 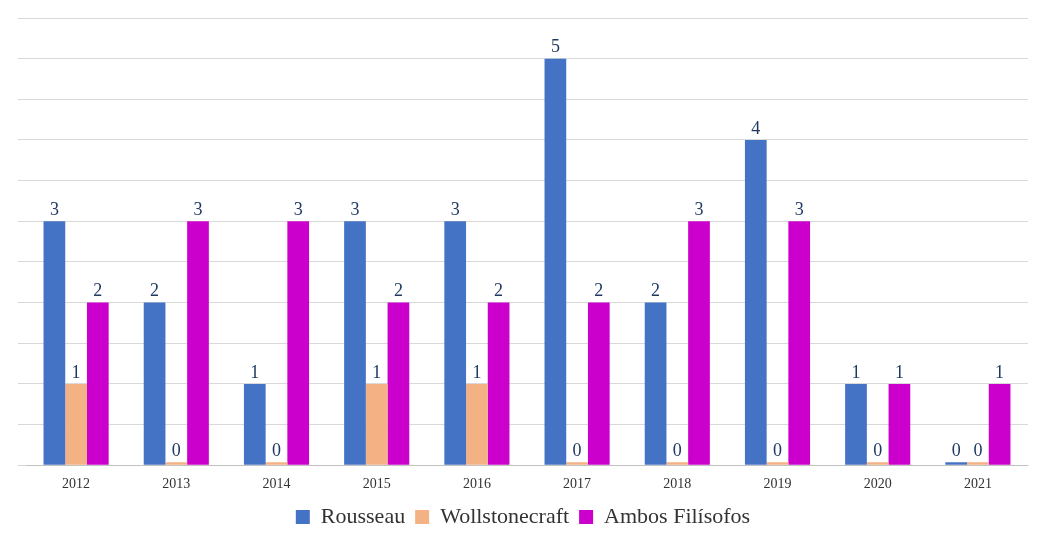 I want to click on x-tick-label: 2021, so click(x=977, y=484).